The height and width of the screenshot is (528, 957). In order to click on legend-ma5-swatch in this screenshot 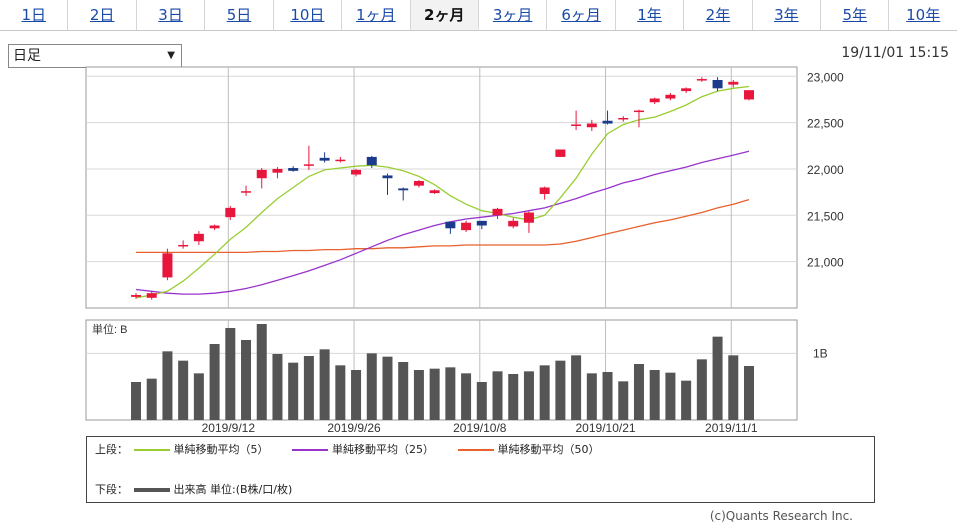, I will do `click(151, 450)`.